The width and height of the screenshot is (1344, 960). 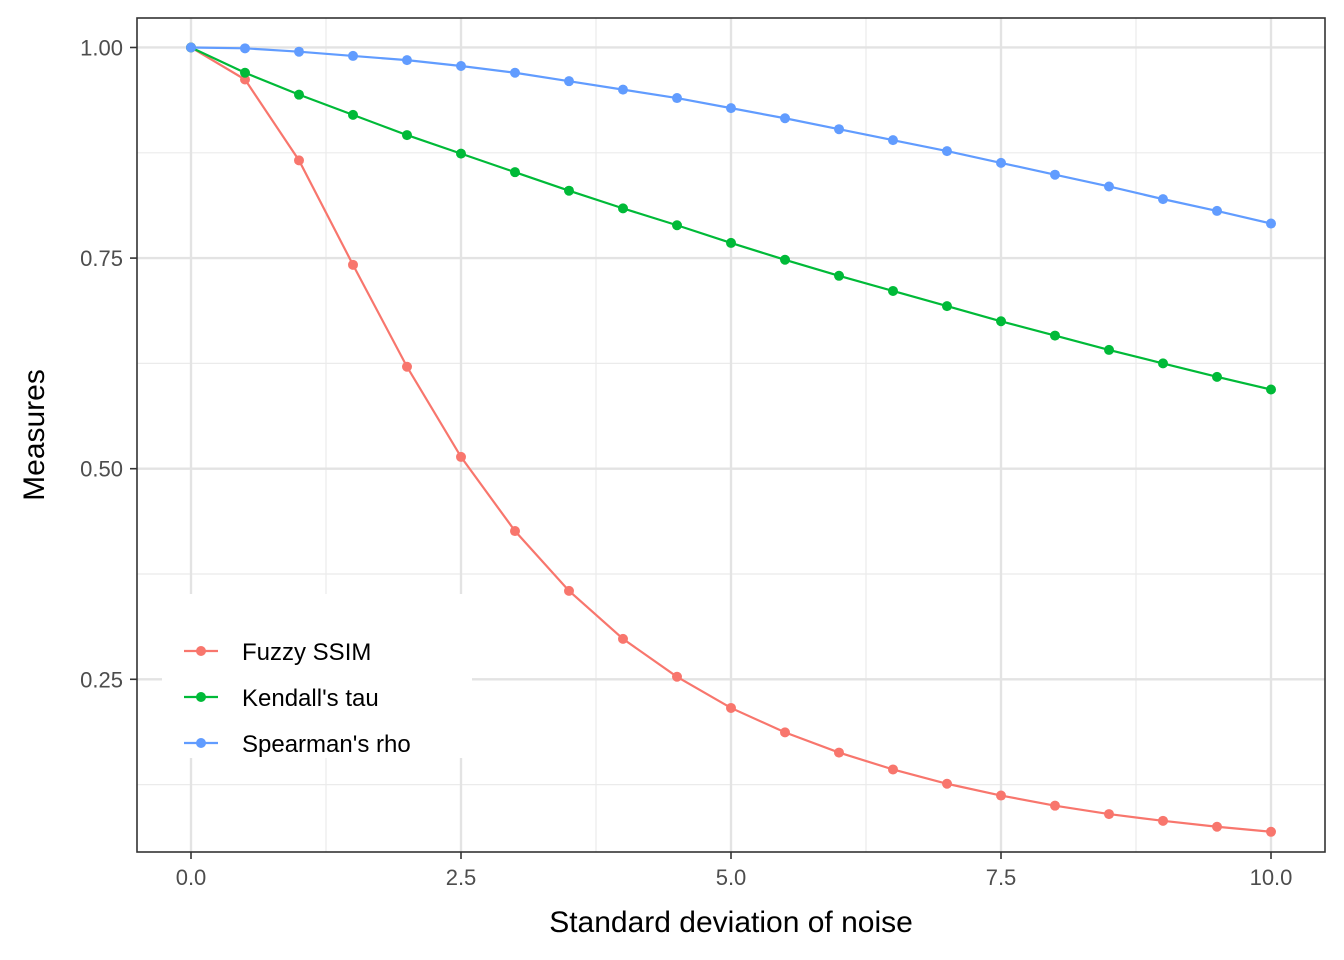 What do you see at coordinates (461, 877) in the screenshot?
I see `x-tick-label: 2.5` at bounding box center [461, 877].